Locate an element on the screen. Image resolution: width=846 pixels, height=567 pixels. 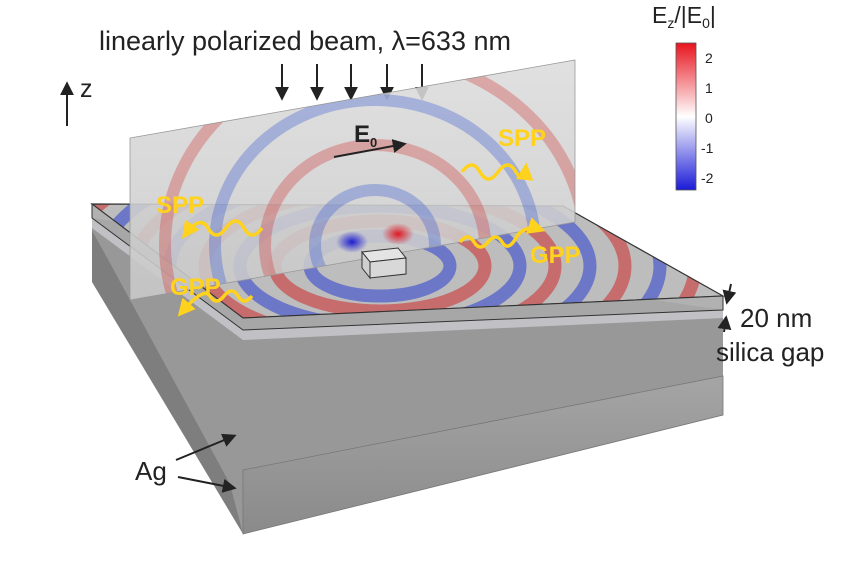
colorbar: Ez/|E0| 2 1 0 -1 -2 is located at coordinates (684, 96).